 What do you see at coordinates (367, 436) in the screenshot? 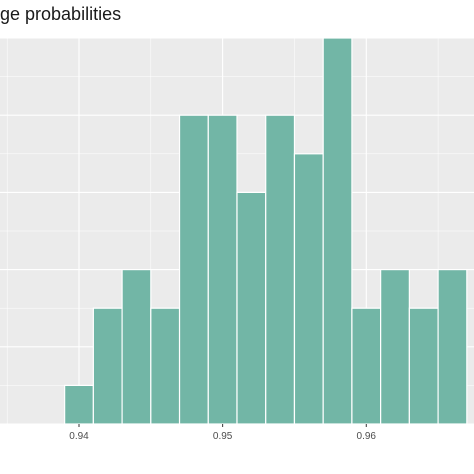
I see `x-tick-label: 0.96` at bounding box center [367, 436].